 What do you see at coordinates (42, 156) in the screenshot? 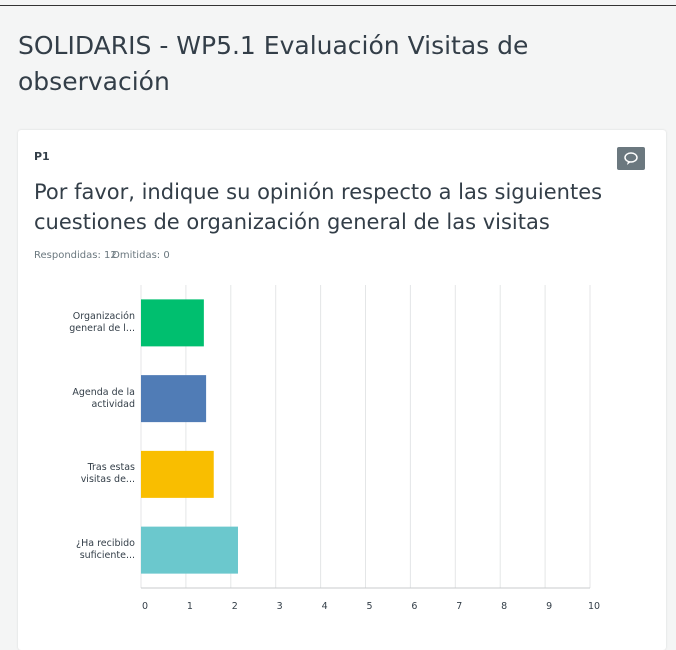
I see `question-number: P1` at bounding box center [42, 156].